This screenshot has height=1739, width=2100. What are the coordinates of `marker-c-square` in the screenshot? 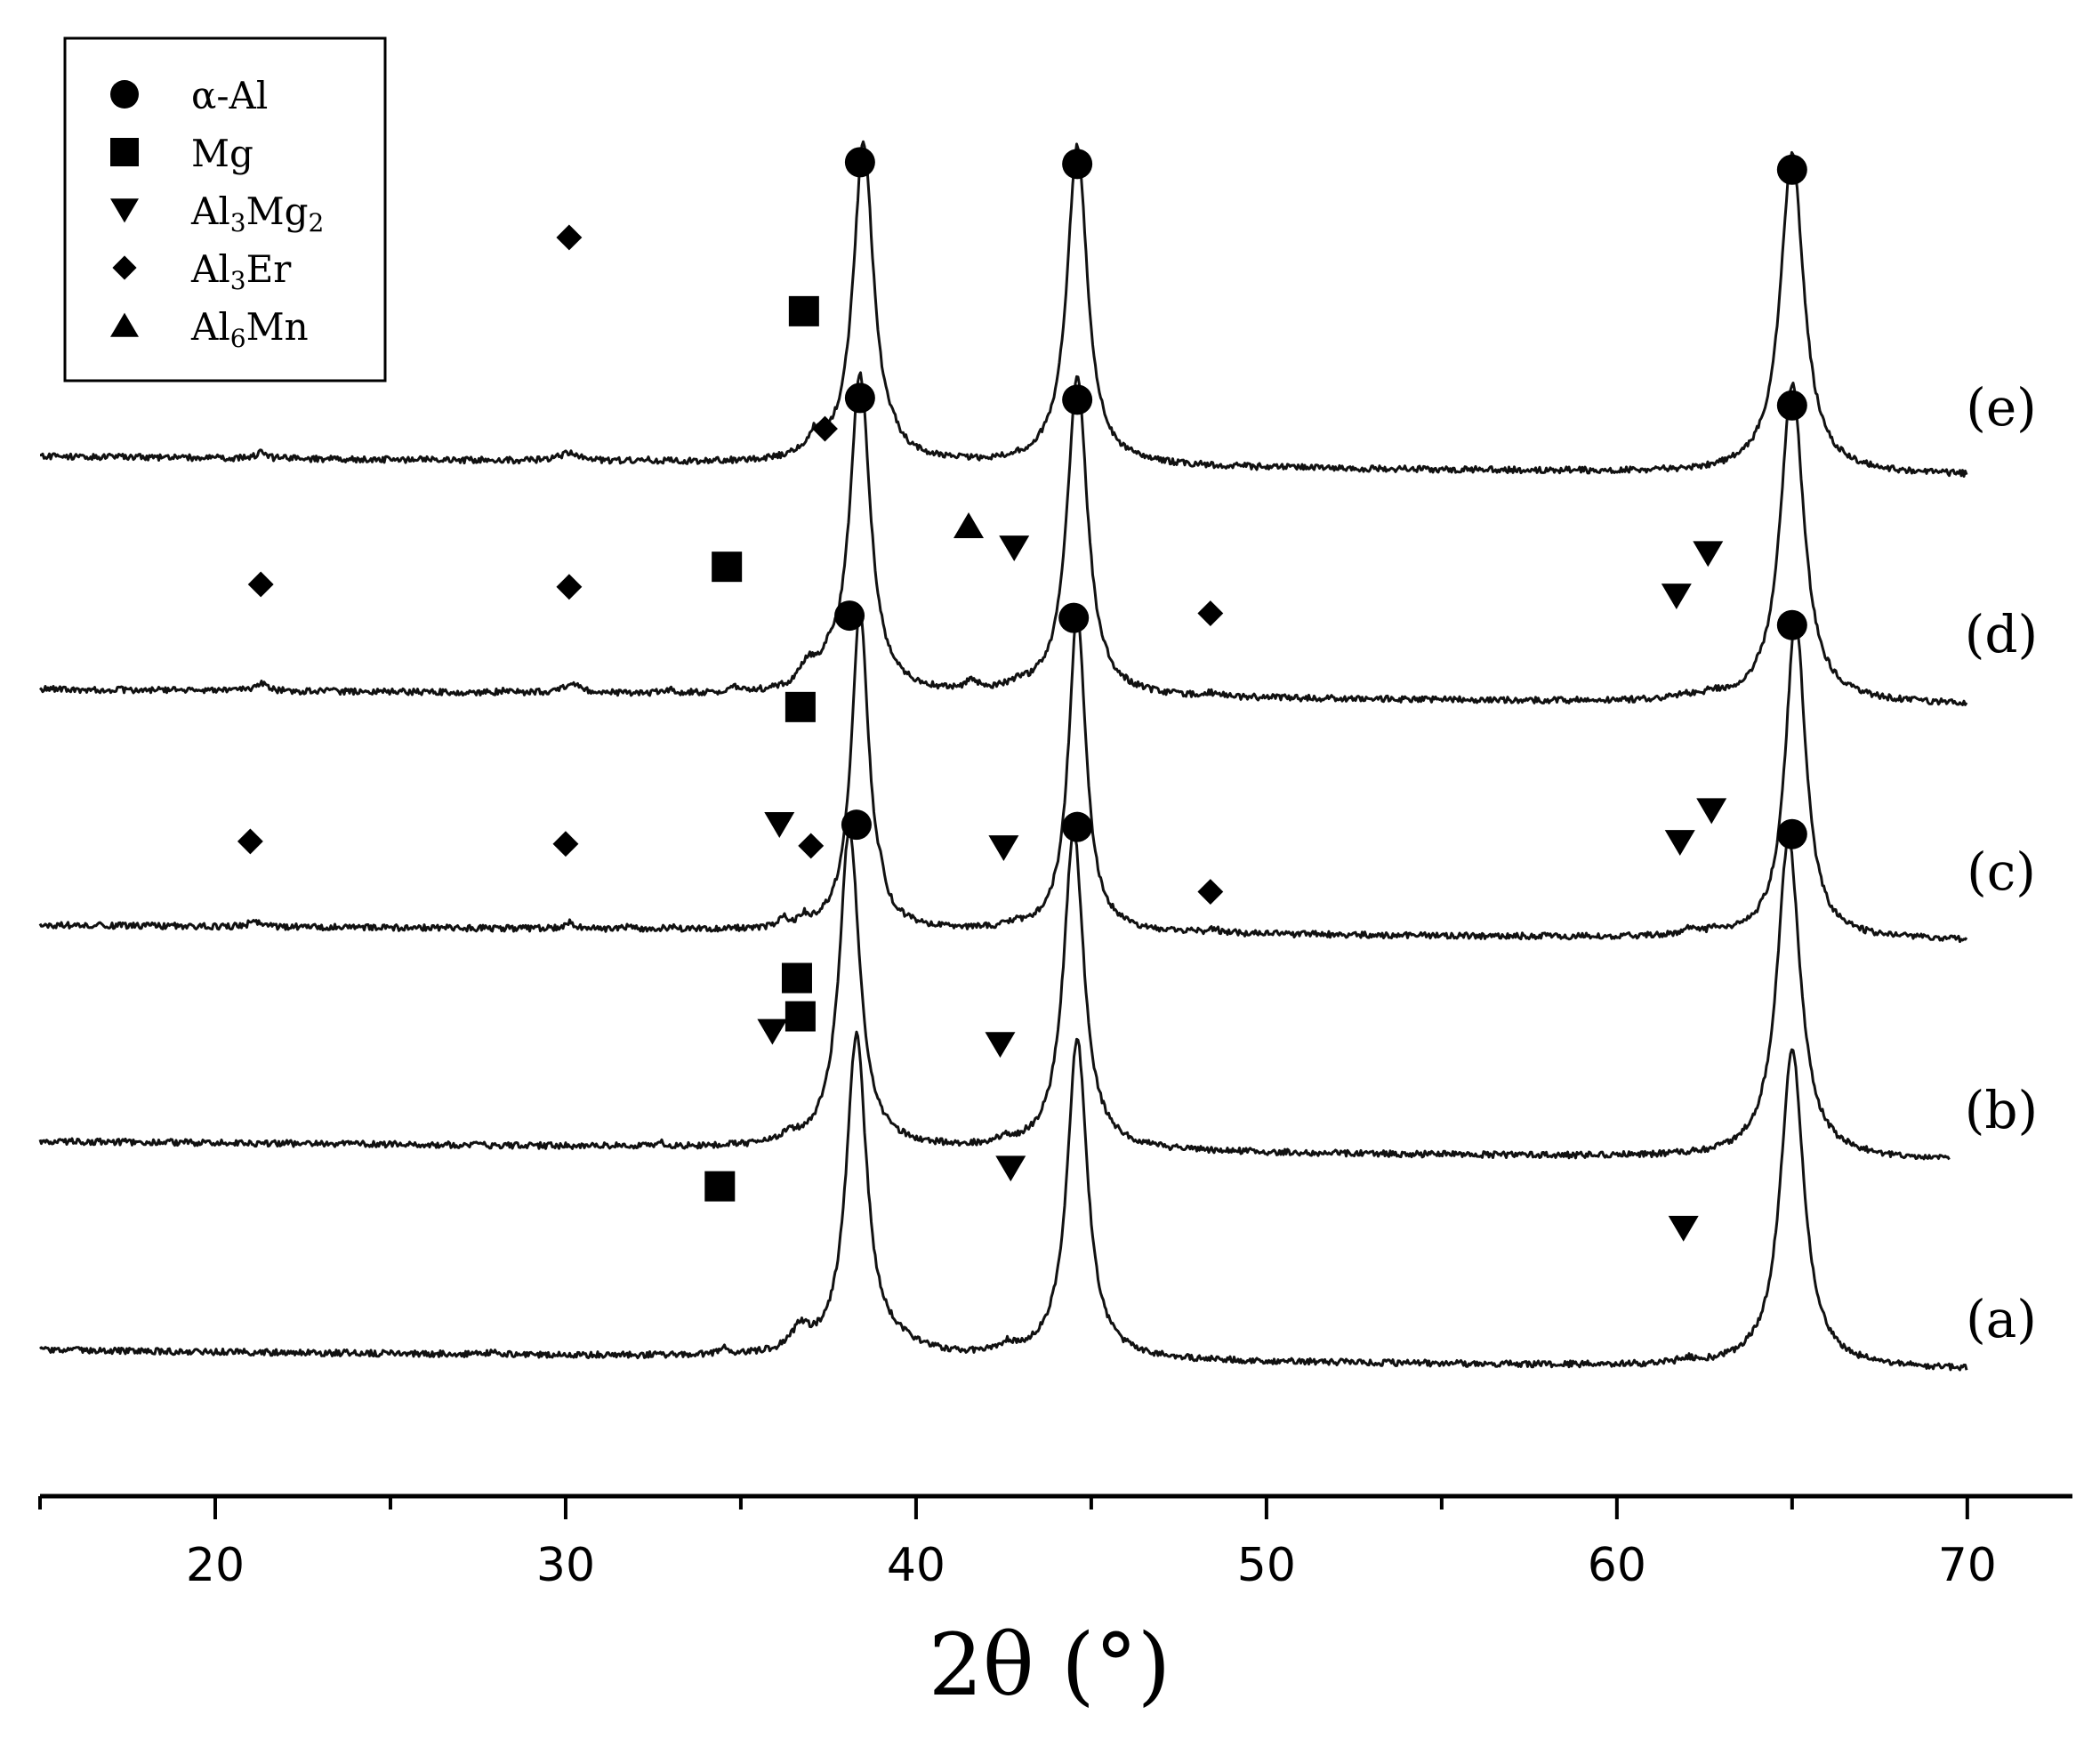 It's located at (800, 706).